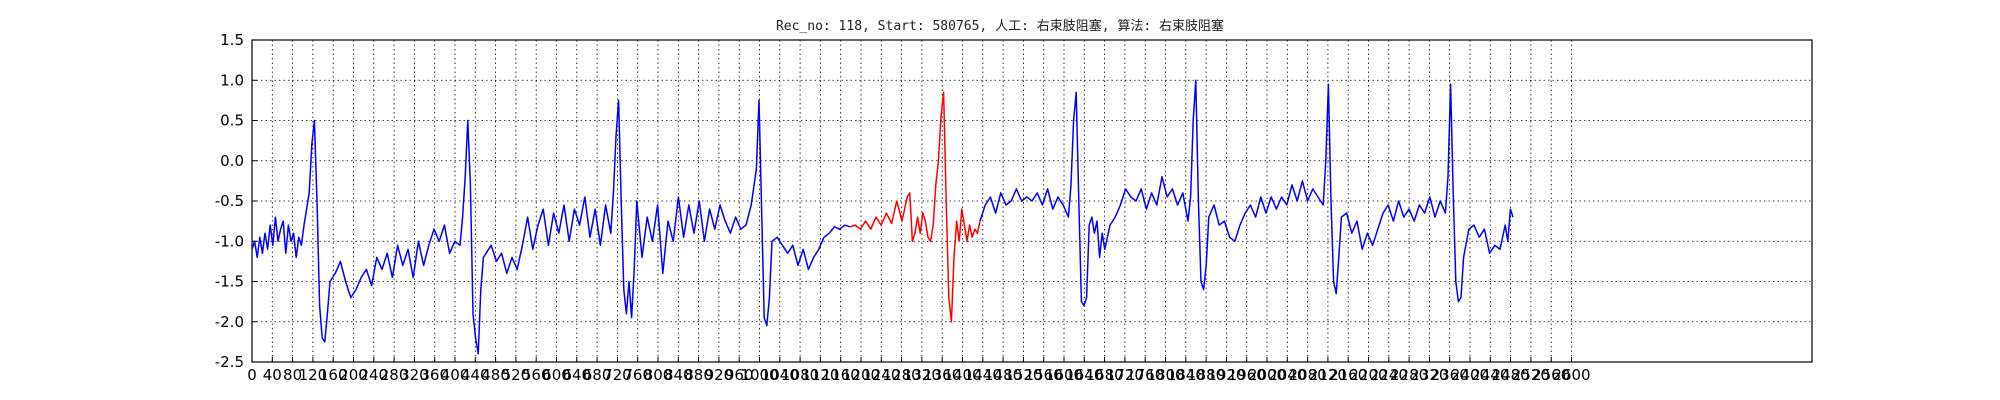 The image size is (2000, 400). What do you see at coordinates (333, 375) in the screenshot?
I see `x-tick-label: 160` at bounding box center [333, 375].